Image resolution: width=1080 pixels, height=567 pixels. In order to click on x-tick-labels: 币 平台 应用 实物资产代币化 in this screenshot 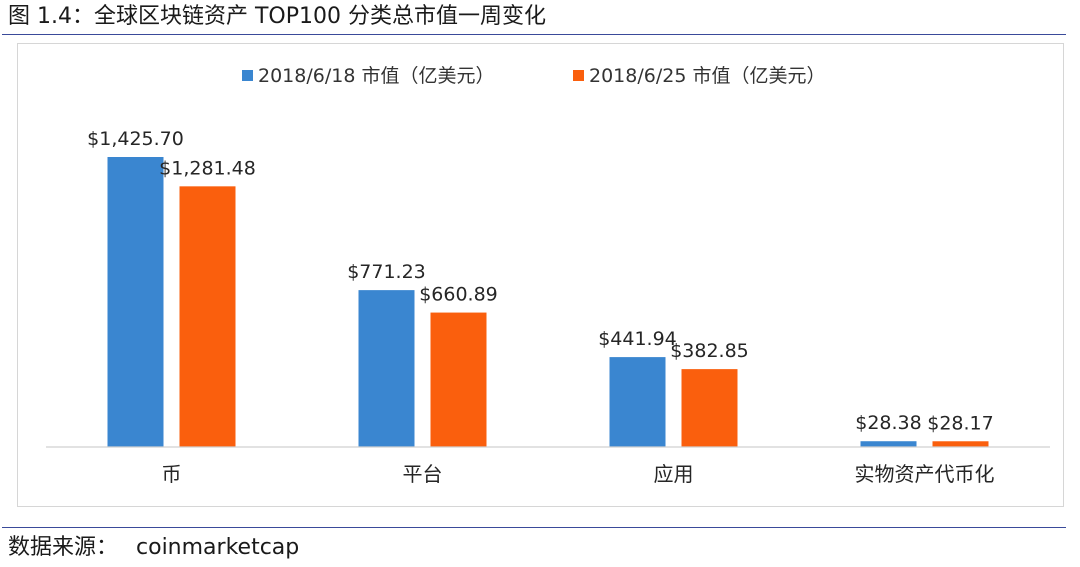, I will do `click(578, 474)`.